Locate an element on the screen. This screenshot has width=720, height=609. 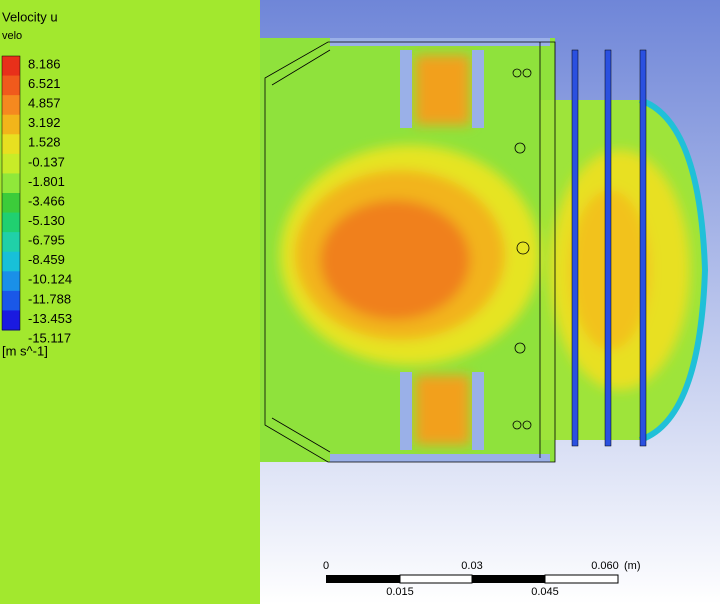
scale-label: 0.060 is located at coordinates (605, 566).